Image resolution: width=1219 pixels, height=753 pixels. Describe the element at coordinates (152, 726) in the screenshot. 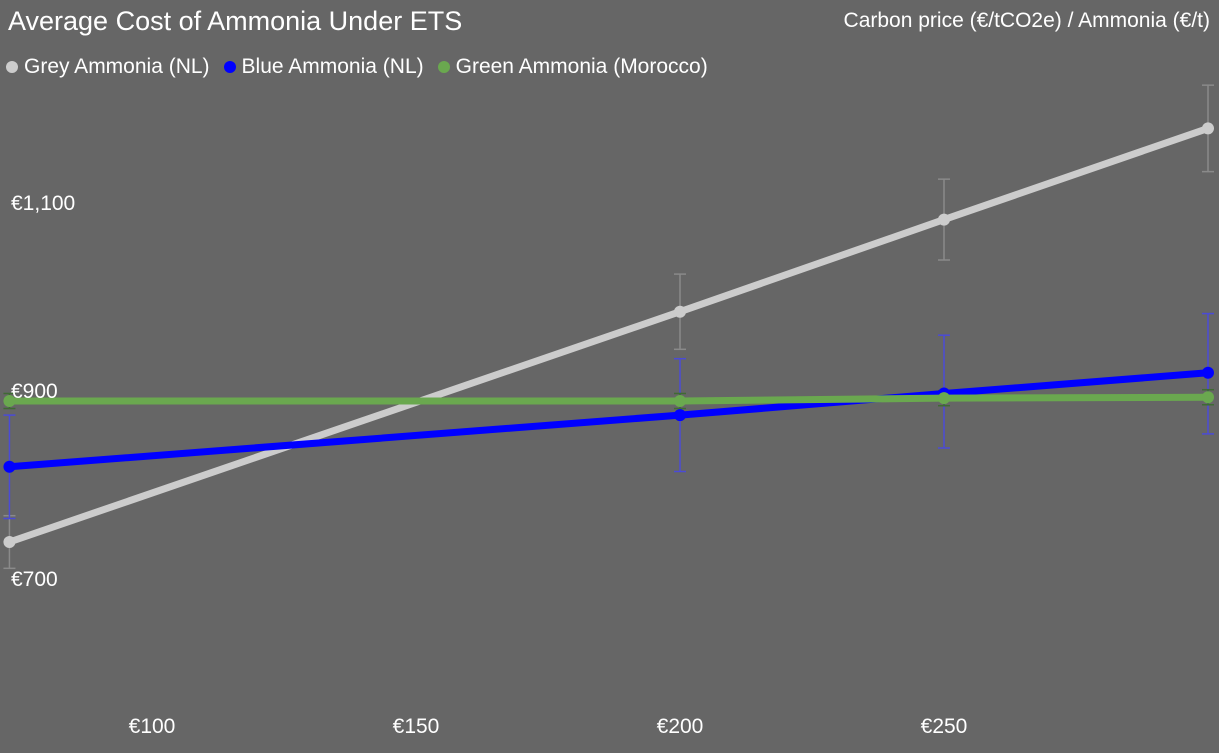

I see `x-tick-label: €100` at that location.